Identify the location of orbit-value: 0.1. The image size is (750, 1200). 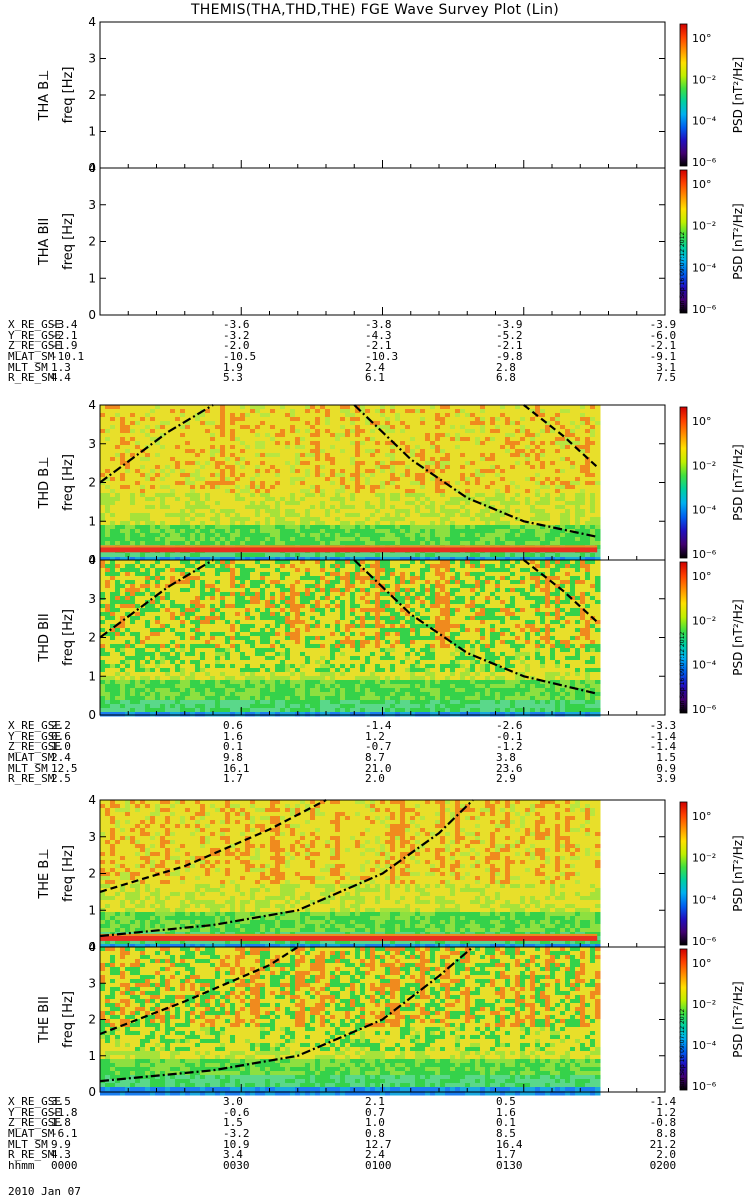
(233, 747).